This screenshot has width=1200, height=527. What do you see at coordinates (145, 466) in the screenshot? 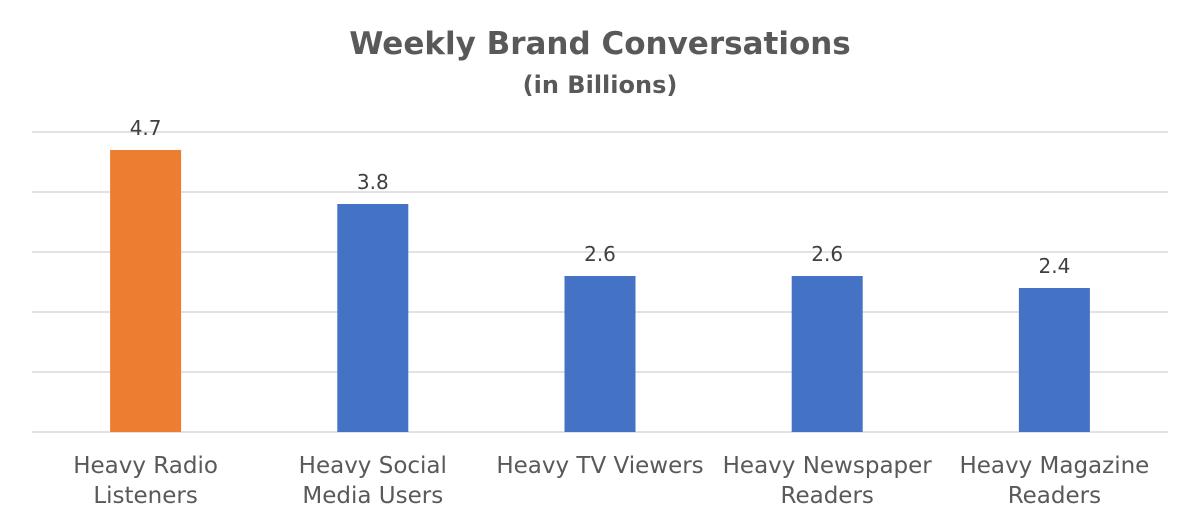
I see `category-label: Heavy Radio` at bounding box center [145, 466].